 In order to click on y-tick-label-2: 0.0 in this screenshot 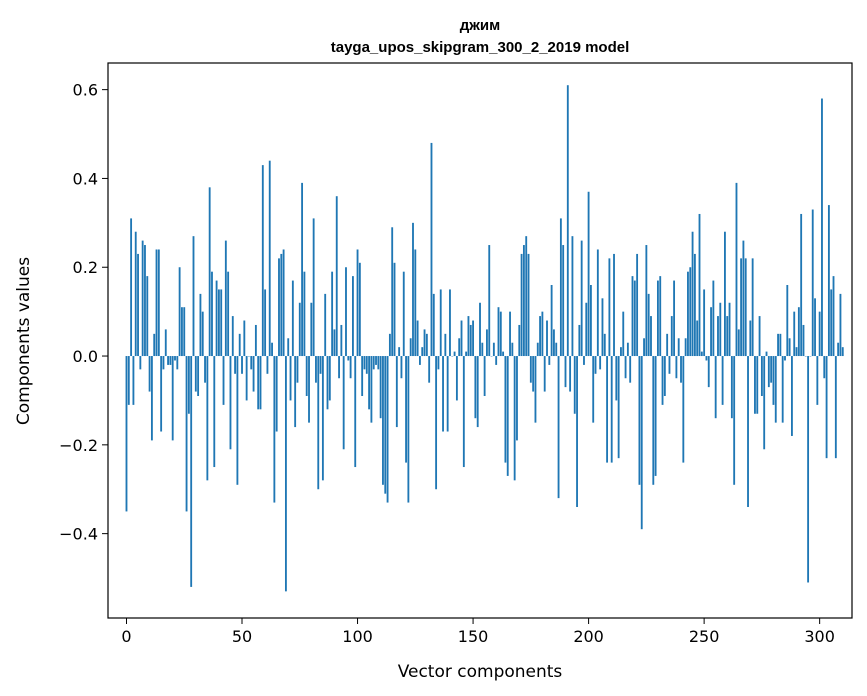, I will do `click(85, 356)`.